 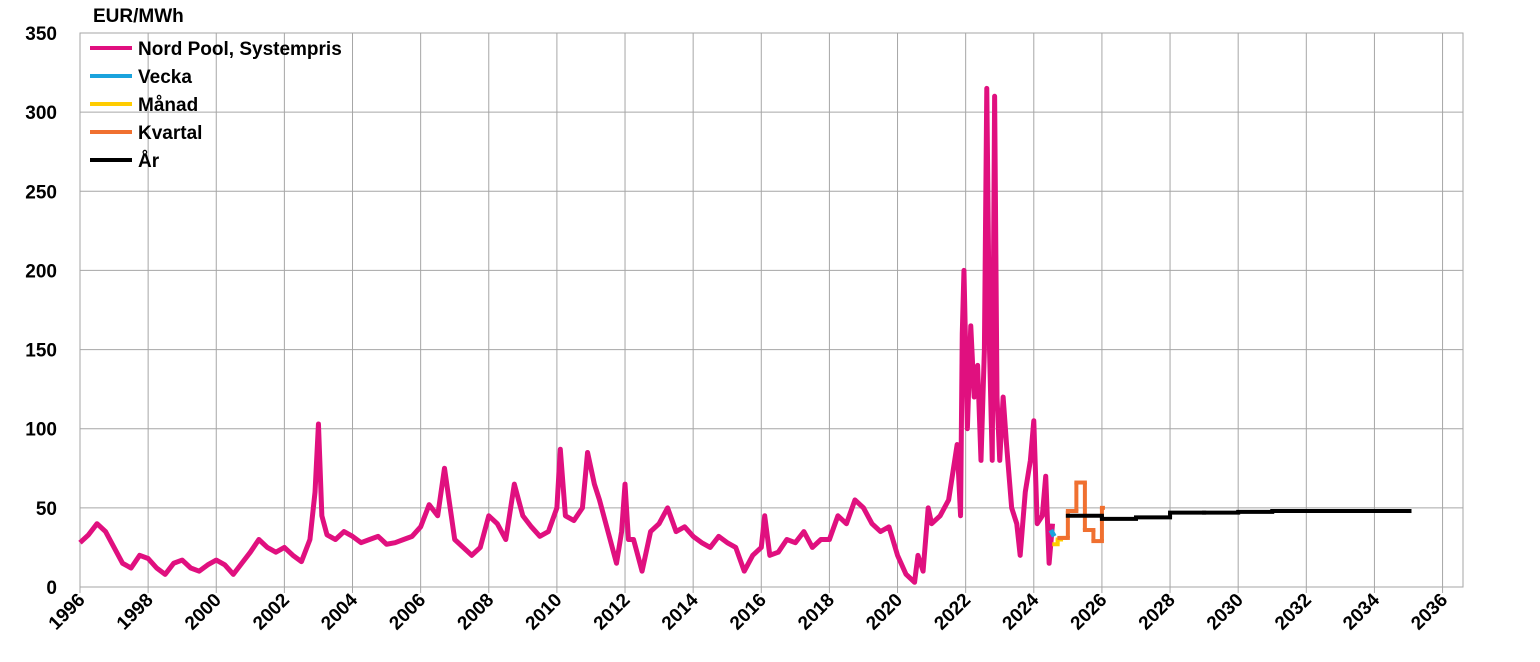 What do you see at coordinates (41, 113) in the screenshot?
I see `y-tick-label: 300` at bounding box center [41, 113].